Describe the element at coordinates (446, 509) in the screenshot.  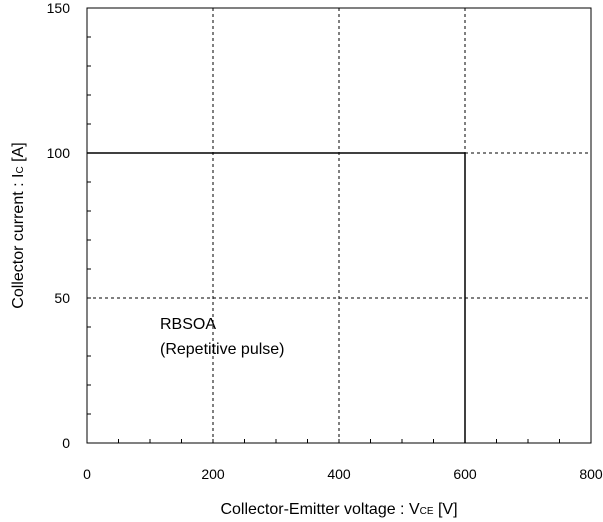
I see `x-axis-title-unit: [V]` at that location.